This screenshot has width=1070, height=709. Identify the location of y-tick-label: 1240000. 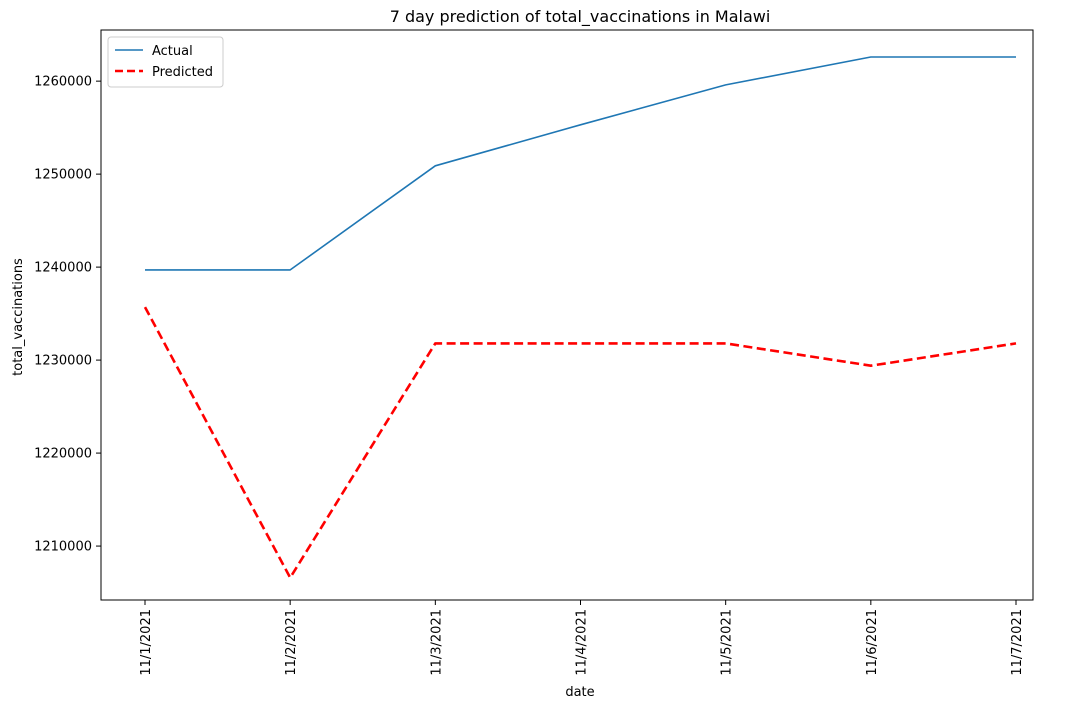
(63, 268).